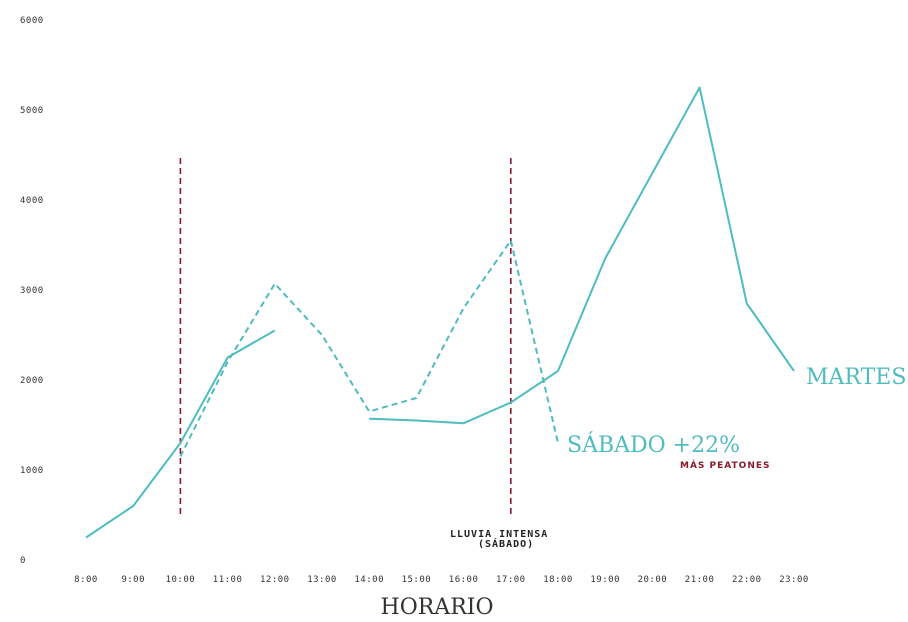  Describe the element at coordinates (32, 21) in the screenshot. I see `y-tick-label: 6000` at that location.